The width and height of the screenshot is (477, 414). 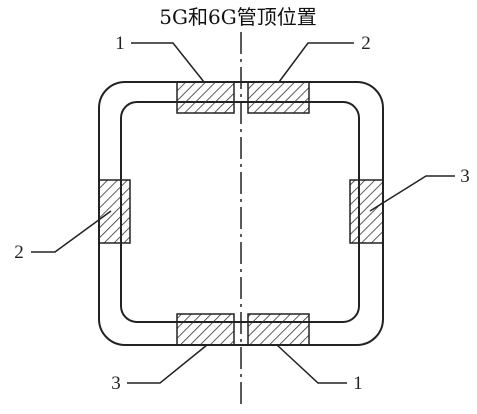 I want to click on label-bottom-left: 3, so click(x=116, y=383).